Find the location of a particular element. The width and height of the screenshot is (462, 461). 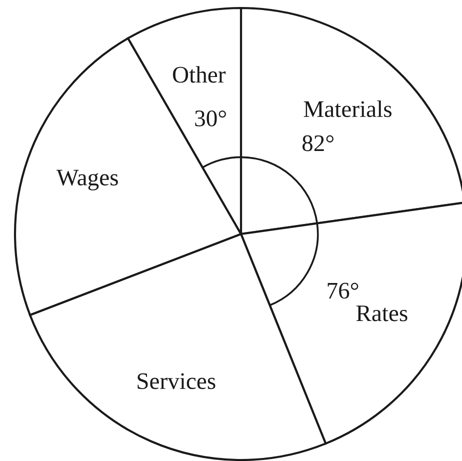

slice-label: Wages is located at coordinates (87, 180).